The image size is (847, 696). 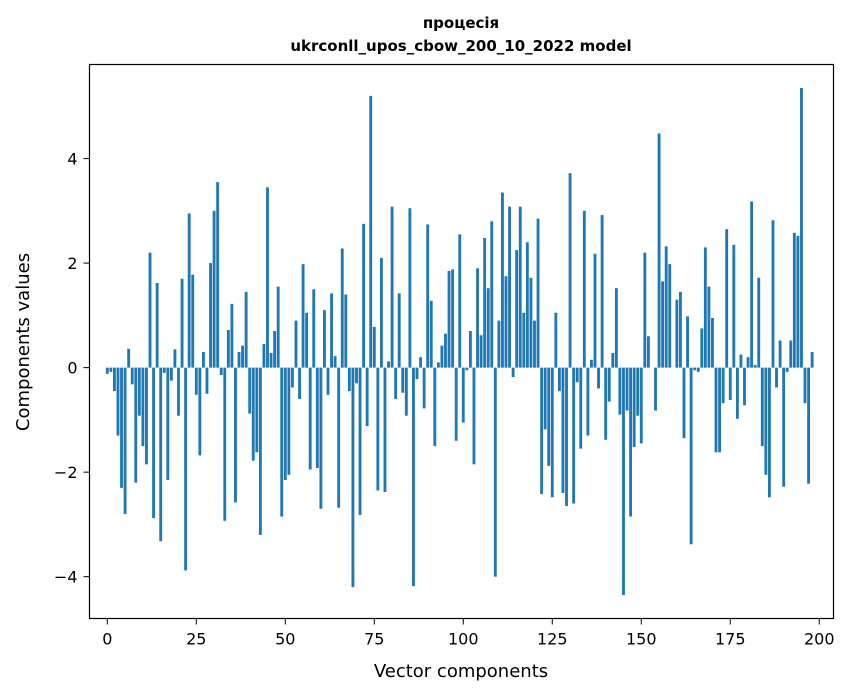 What do you see at coordinates (66, 577) in the screenshot?
I see `y-tick-label: −4` at bounding box center [66, 577].